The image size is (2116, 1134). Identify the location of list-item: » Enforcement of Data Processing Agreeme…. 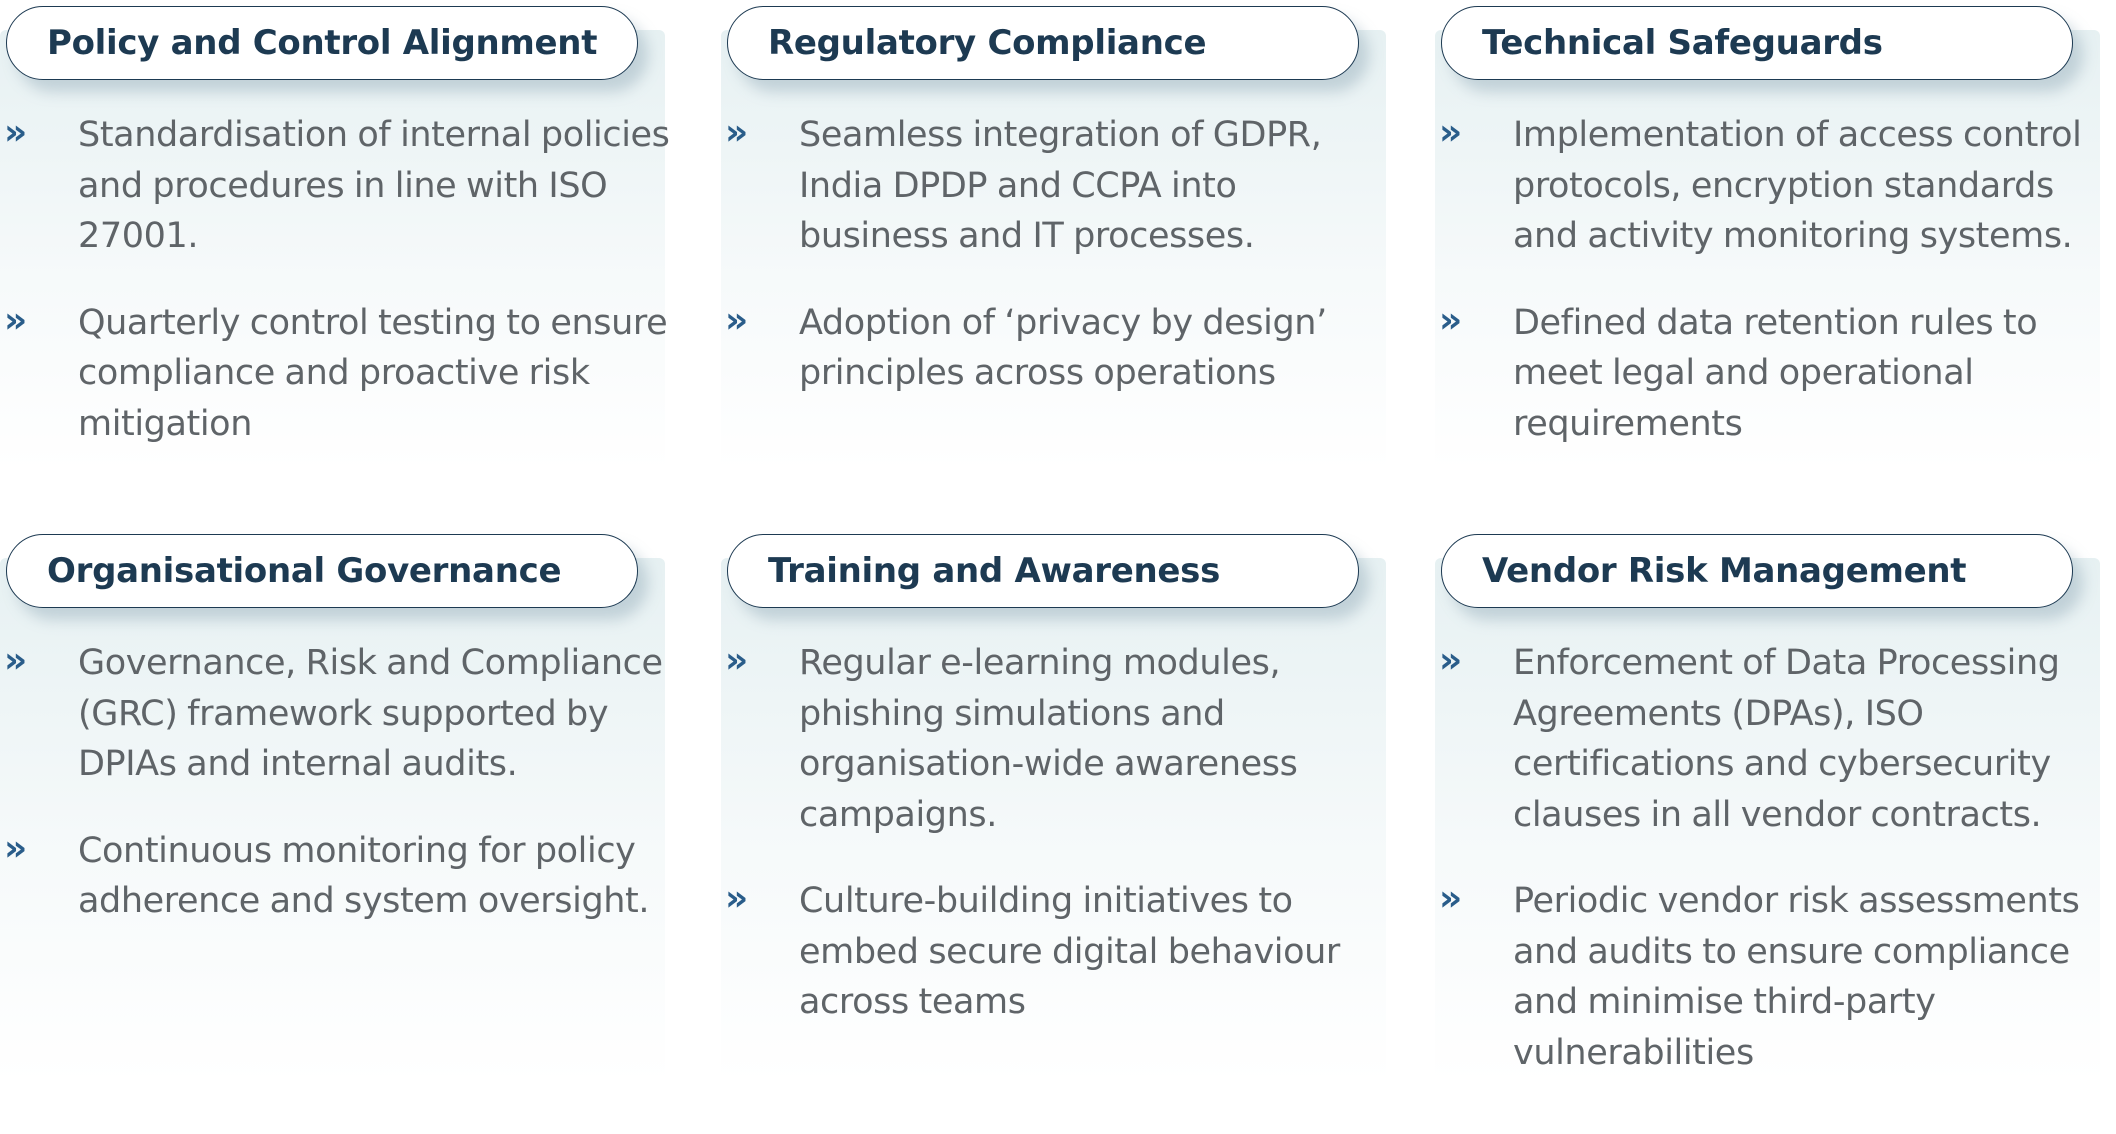
(1770, 739).